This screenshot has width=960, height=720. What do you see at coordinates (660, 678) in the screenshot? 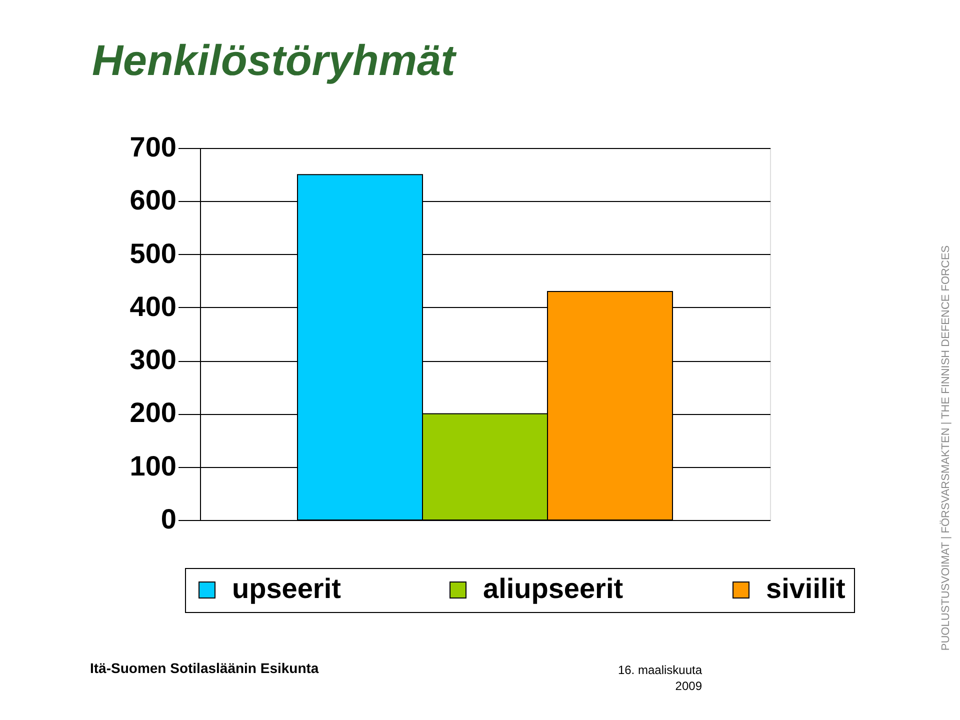
I see `text: 16. maaliskuuta 2009` at bounding box center [660, 678].